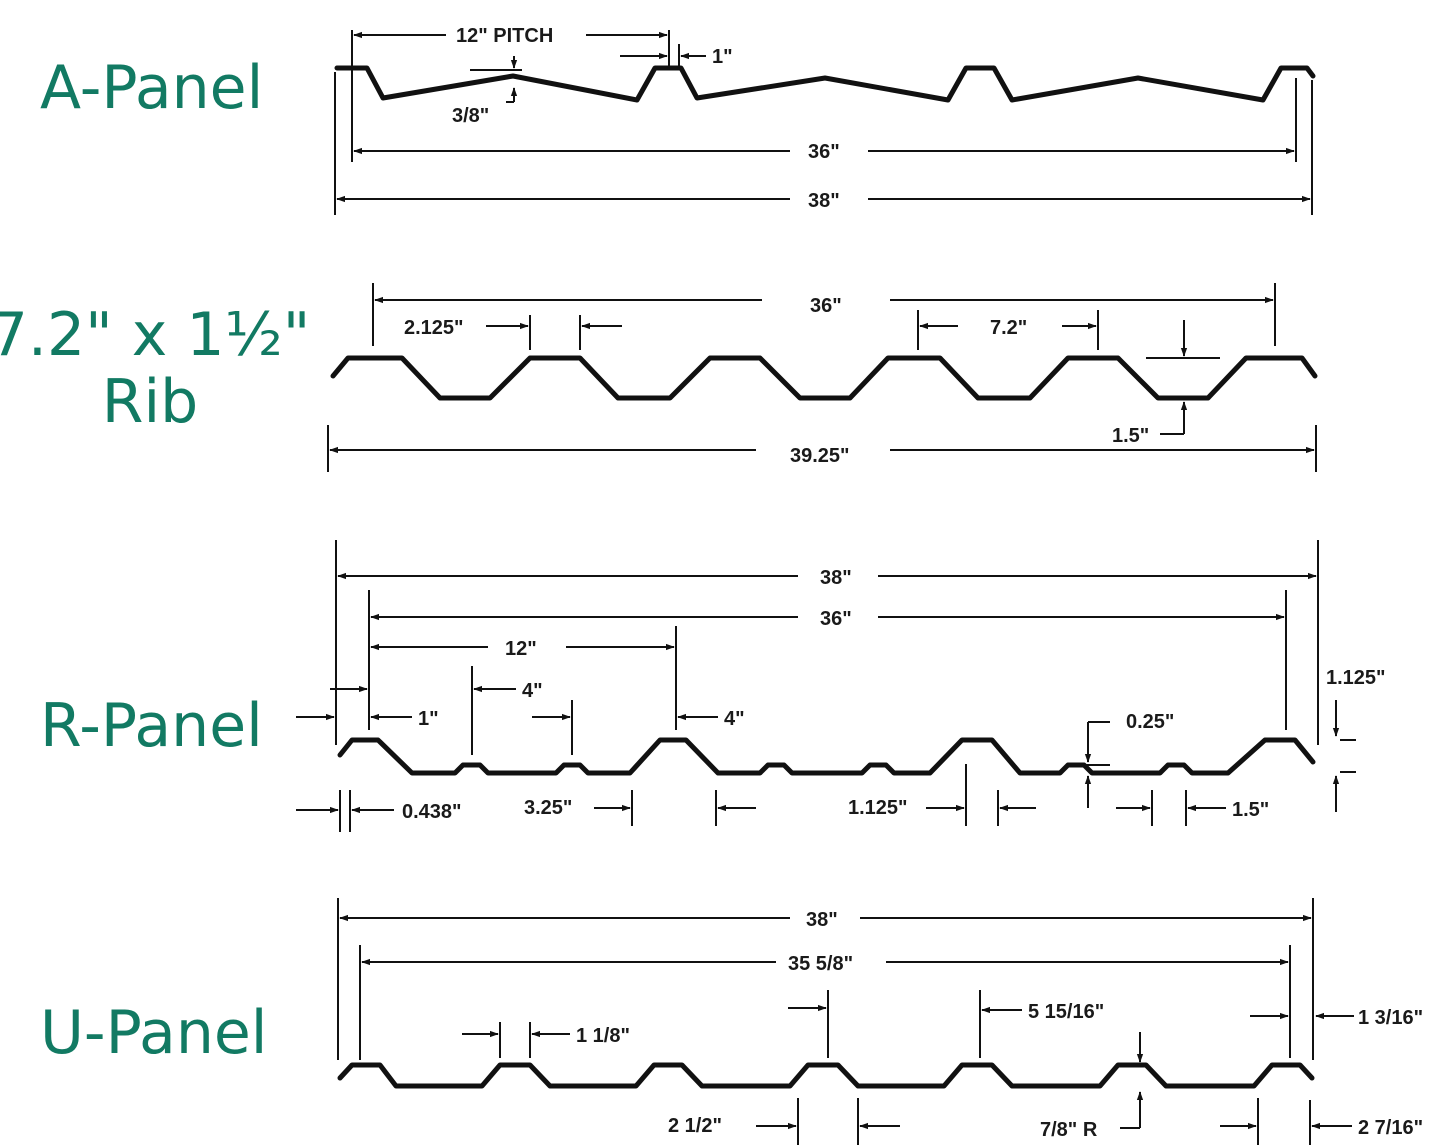 This screenshot has width=1437, height=1145. Describe the element at coordinates (695, 1126) in the screenshot. I see `u-dim-rib-base: 2 1/2"` at that location.